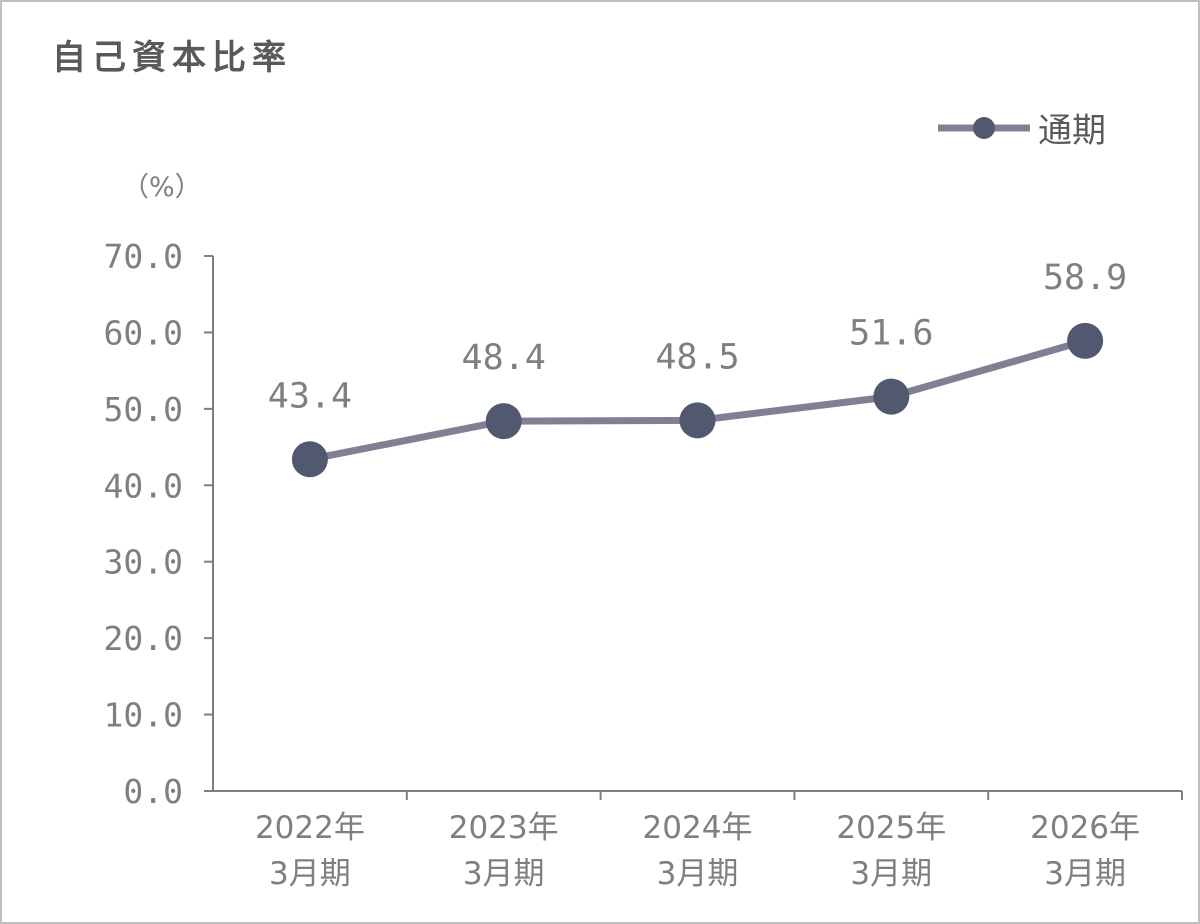 The height and width of the screenshot is (924, 1200). I want to click on x-category-label: 2024年, so click(698, 828).